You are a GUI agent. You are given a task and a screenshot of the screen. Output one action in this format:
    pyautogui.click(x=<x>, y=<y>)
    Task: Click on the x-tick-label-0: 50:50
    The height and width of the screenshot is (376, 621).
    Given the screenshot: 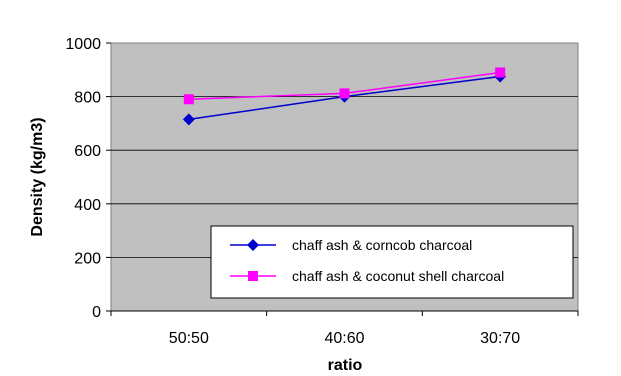 What is the action you would take?
    pyautogui.click(x=189, y=338)
    